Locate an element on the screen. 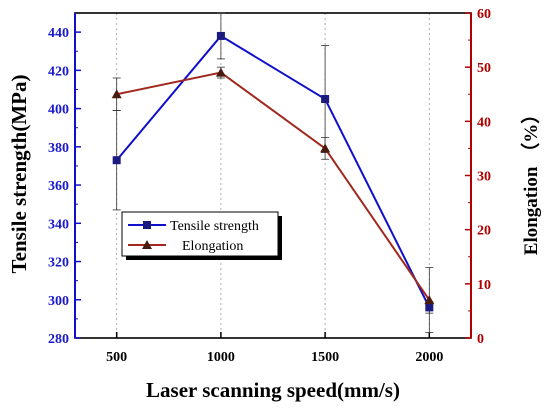 The width and height of the screenshot is (550, 411). x-tick-label-0: 500 is located at coordinates (116, 357).